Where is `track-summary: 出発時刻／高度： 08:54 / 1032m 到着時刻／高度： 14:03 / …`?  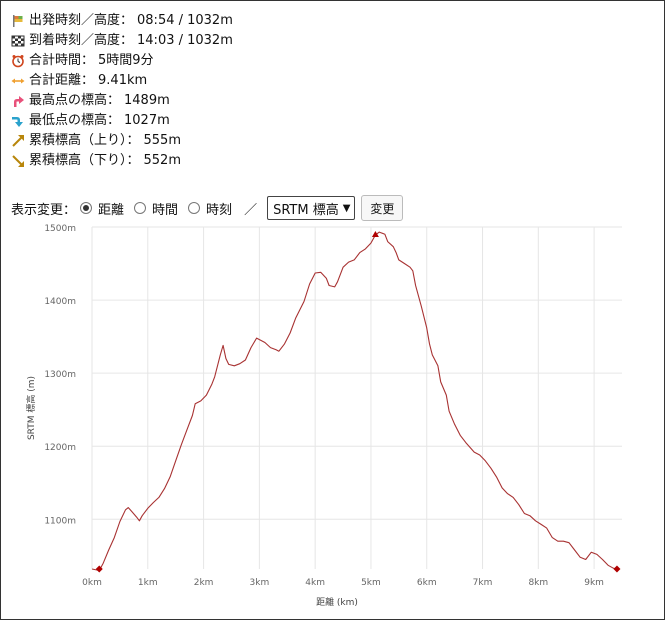
track-summary: 出発時刻／高度： 08:54 / 1032m 到着時刻／高度： 14:03 / … is located at coordinates (122, 91).